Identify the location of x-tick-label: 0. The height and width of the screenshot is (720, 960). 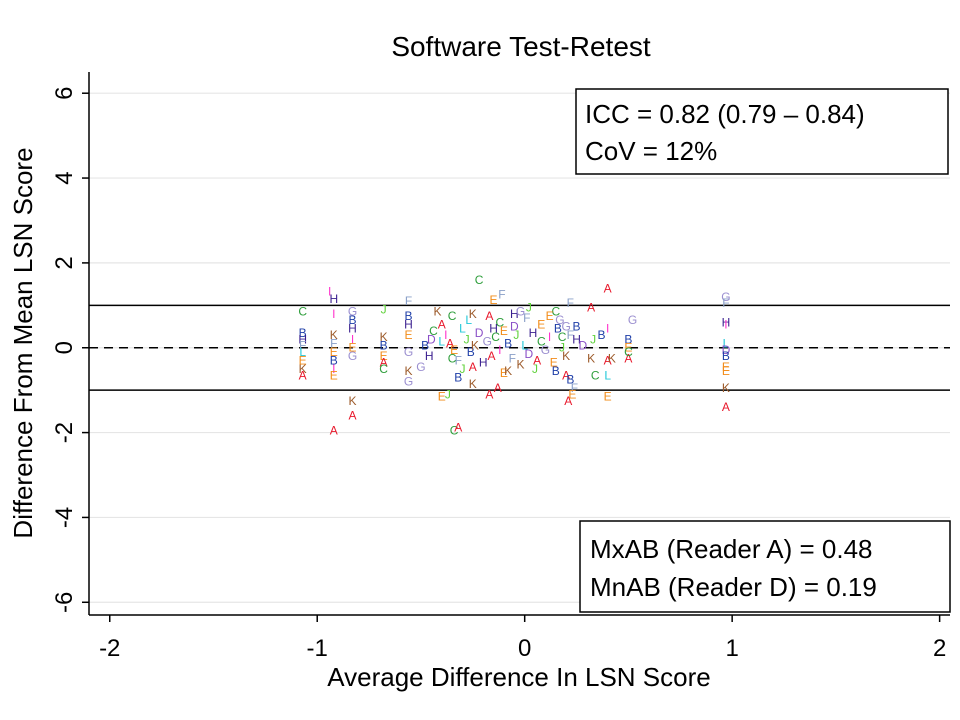
(524, 648).